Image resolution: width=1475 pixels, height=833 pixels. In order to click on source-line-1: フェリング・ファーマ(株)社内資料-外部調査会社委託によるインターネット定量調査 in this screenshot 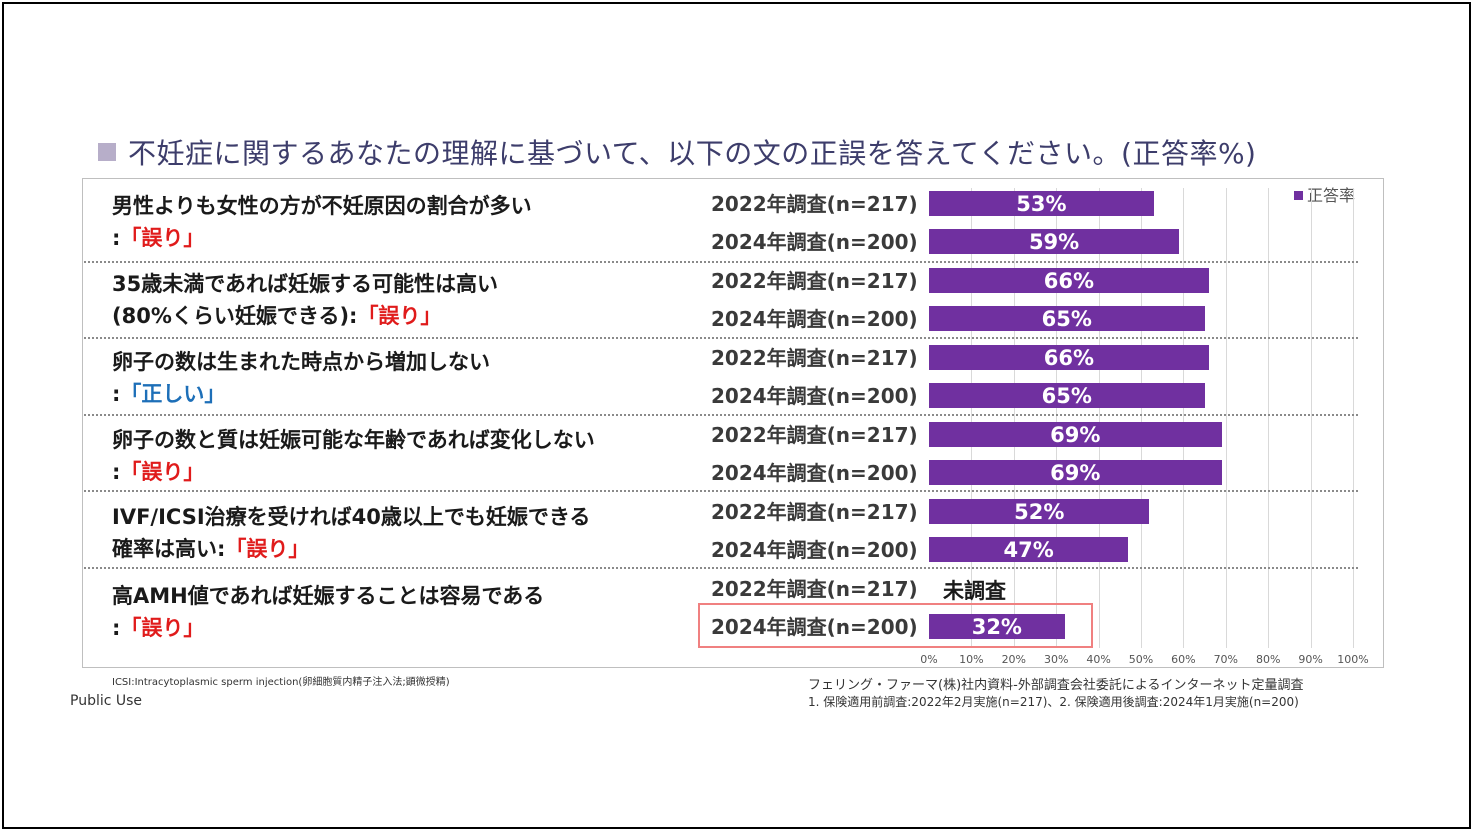, I will do `click(1056, 685)`.